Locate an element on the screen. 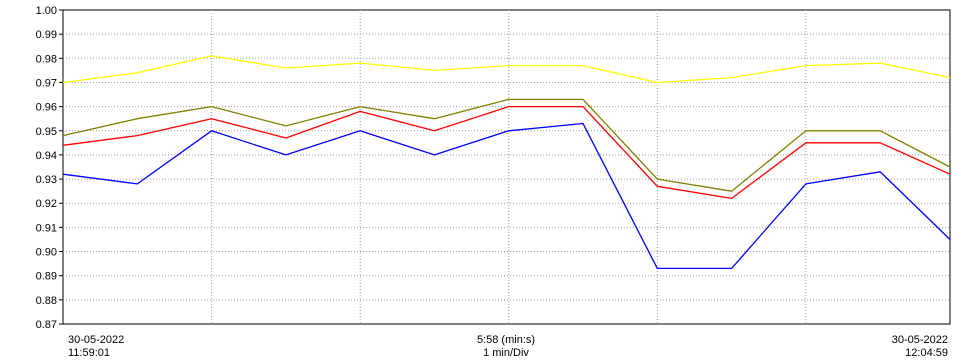  y-tick-label: 0.93 is located at coordinates (46, 180).